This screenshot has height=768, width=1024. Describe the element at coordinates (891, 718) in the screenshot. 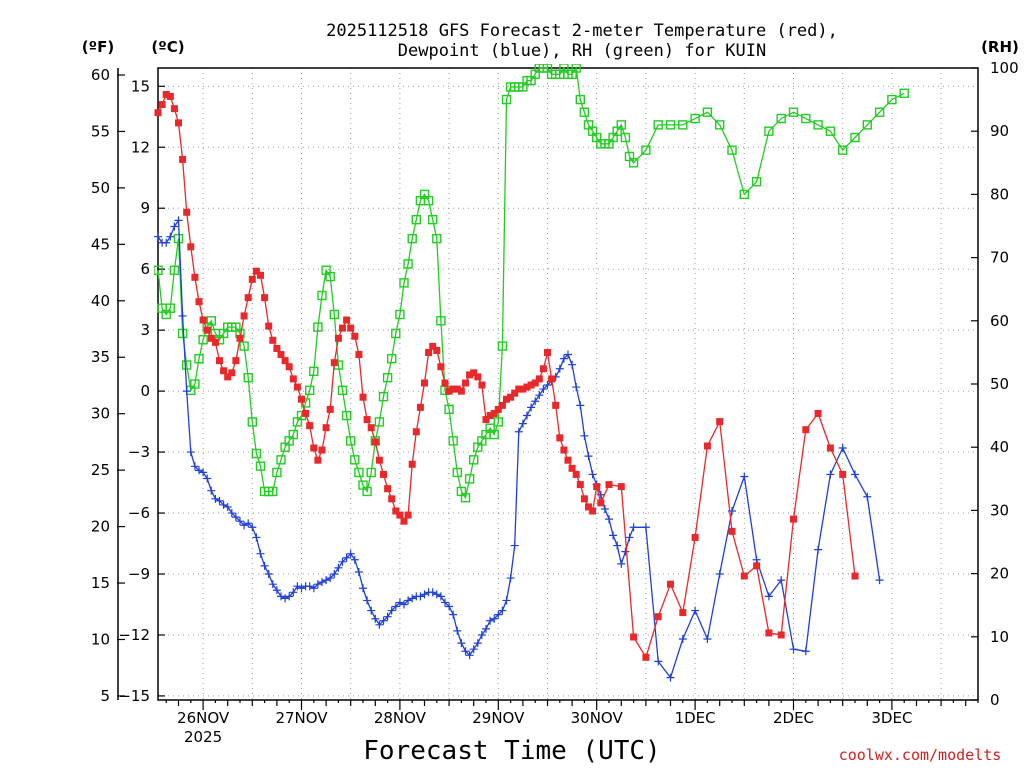

I see `x-tick-label: 3DEC` at that location.